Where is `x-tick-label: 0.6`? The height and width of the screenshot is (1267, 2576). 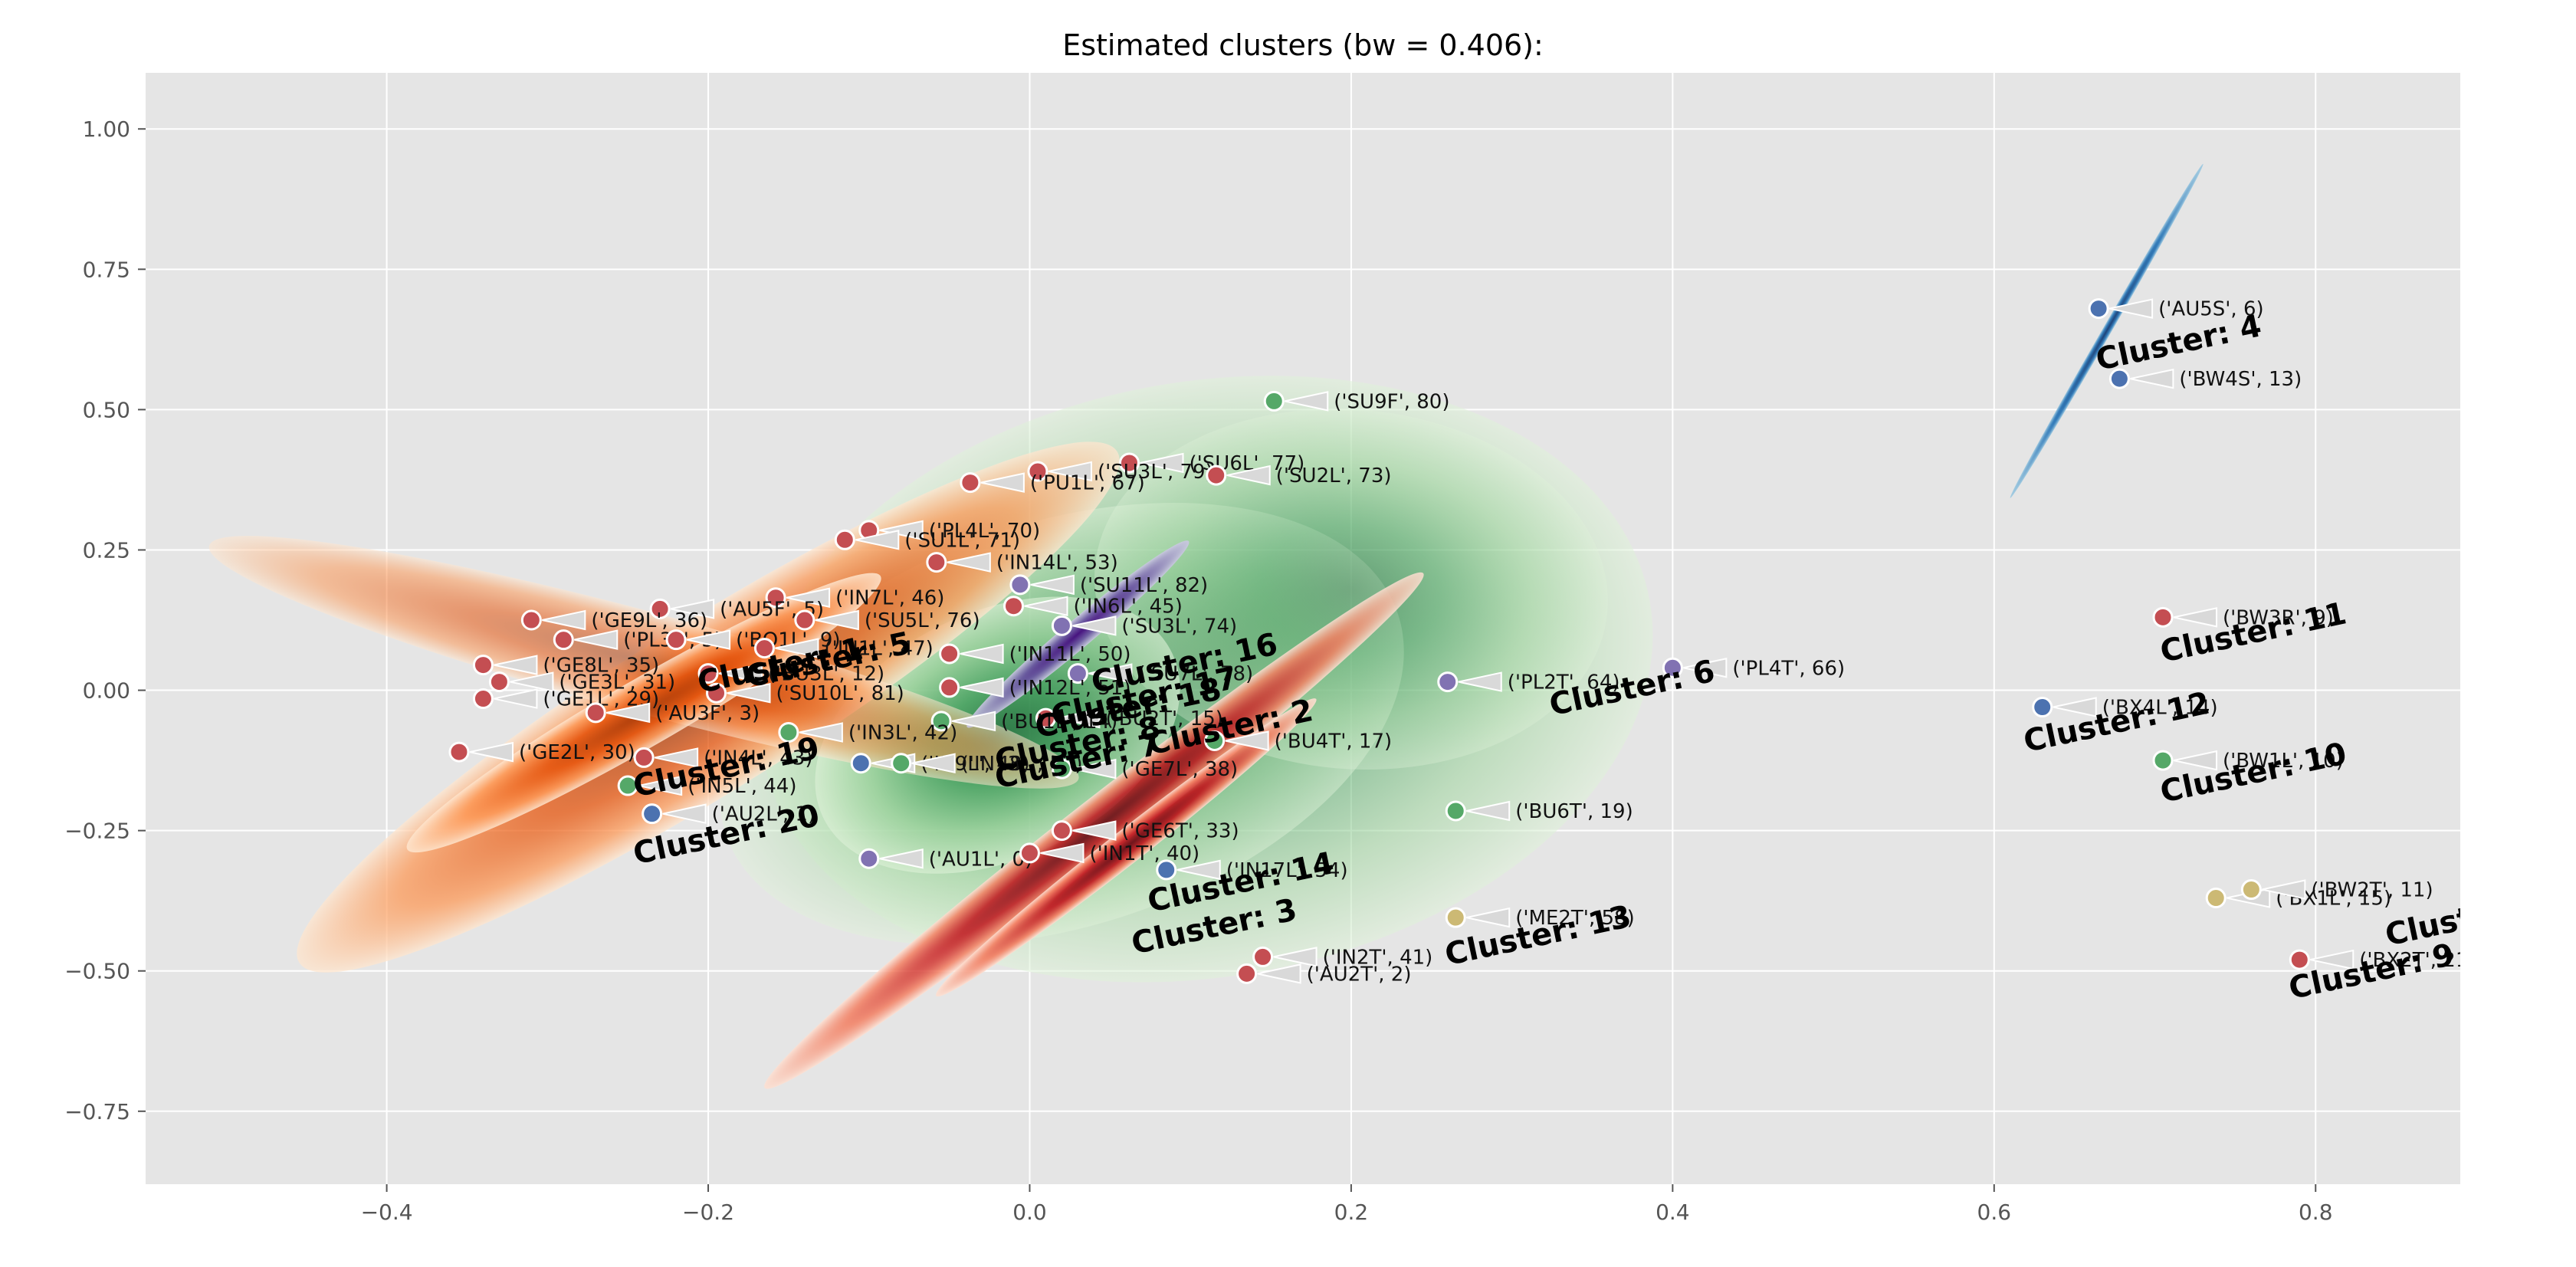
x-tick-label: 0.6 is located at coordinates (1994, 1212).